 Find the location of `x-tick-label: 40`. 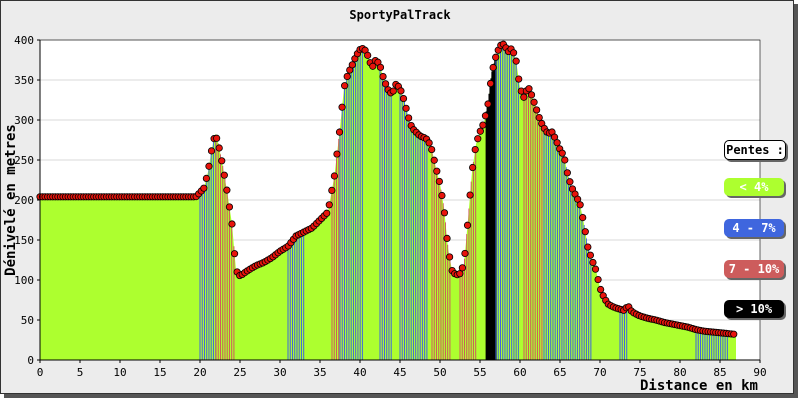

x-tick-label: 40 is located at coordinates (359, 372).